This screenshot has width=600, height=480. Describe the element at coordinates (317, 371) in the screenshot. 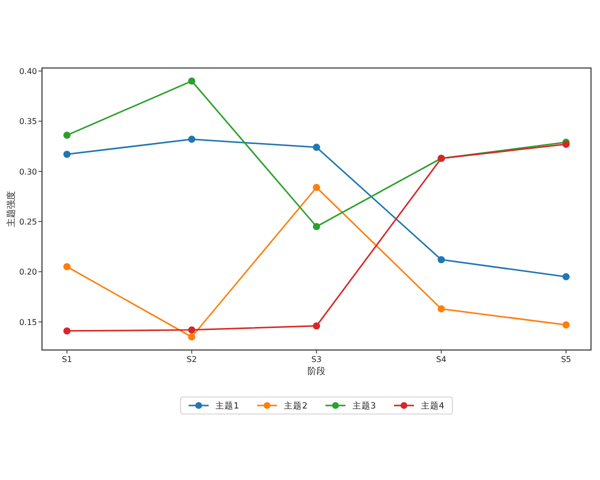

I see `x-axis-title: 阶段` at that location.